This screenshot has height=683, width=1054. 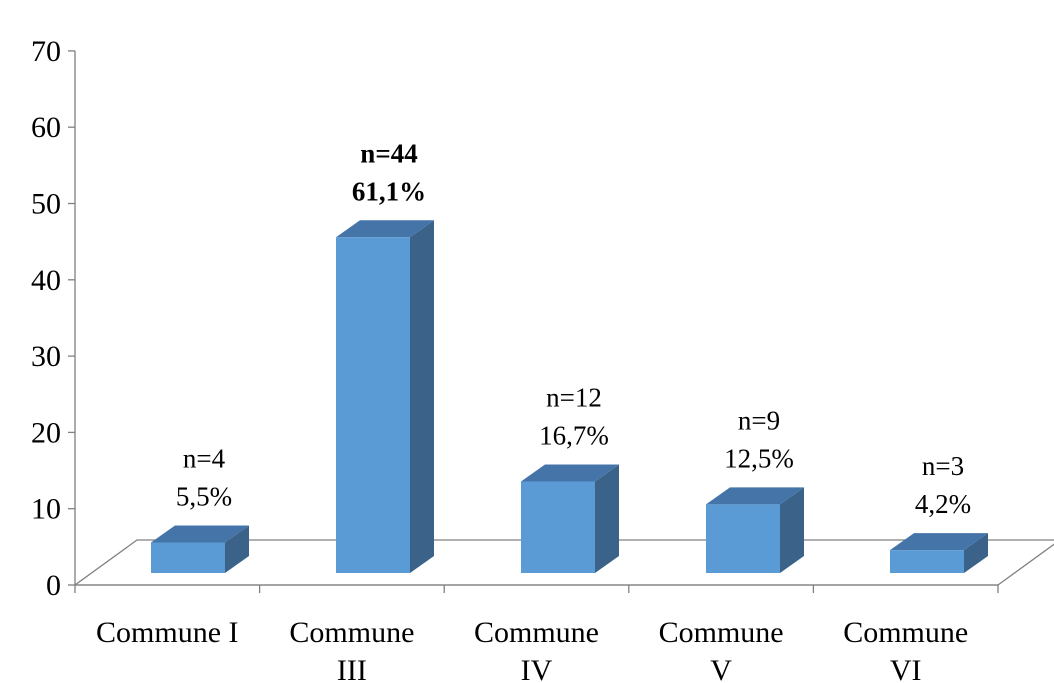 I want to click on y-tick-label: 10, so click(x=46, y=509).